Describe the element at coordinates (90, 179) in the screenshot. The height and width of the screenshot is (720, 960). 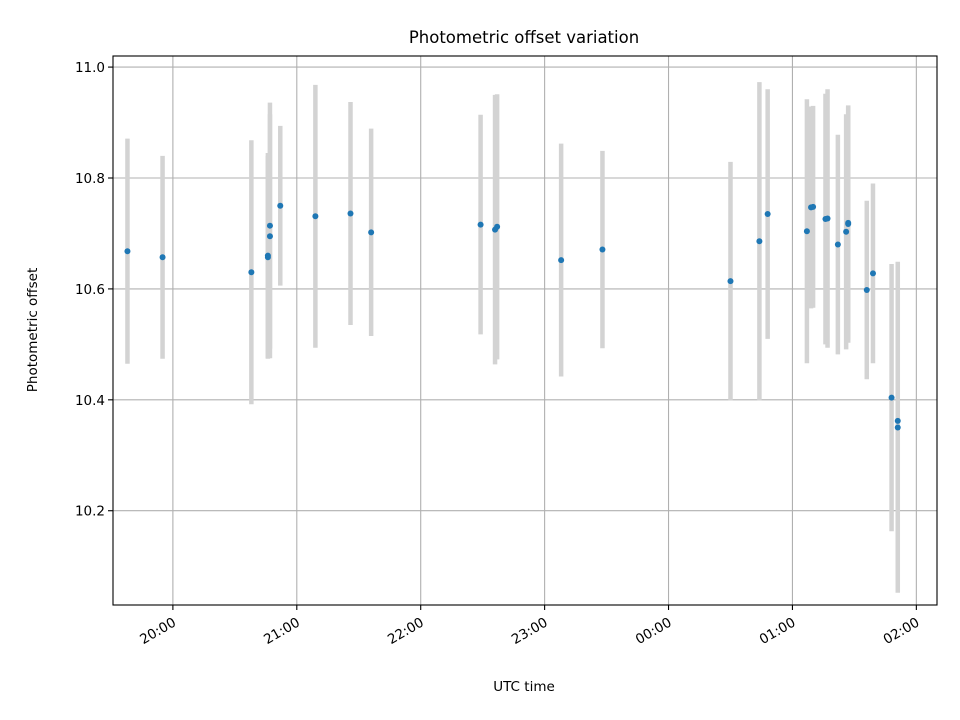
I see `y-tick-label: 10.8` at that location.